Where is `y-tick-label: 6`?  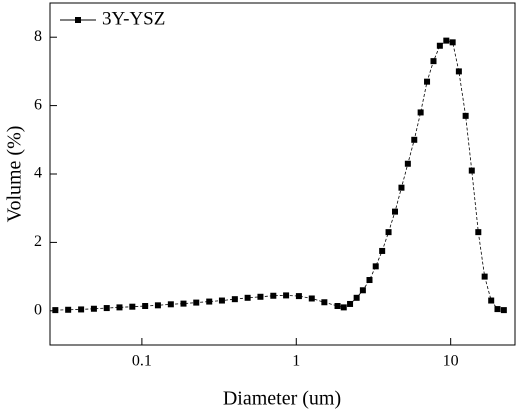 y-tick-label: 6 is located at coordinates (38, 104).